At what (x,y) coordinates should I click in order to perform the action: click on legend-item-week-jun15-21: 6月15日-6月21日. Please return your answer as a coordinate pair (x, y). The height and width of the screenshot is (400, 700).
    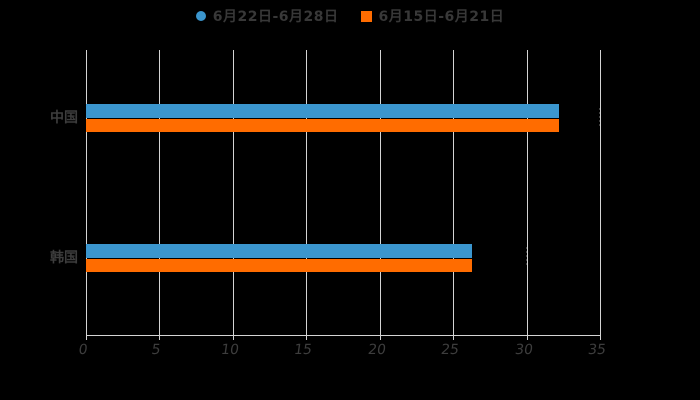
    Looking at the image, I should click on (432, 16).